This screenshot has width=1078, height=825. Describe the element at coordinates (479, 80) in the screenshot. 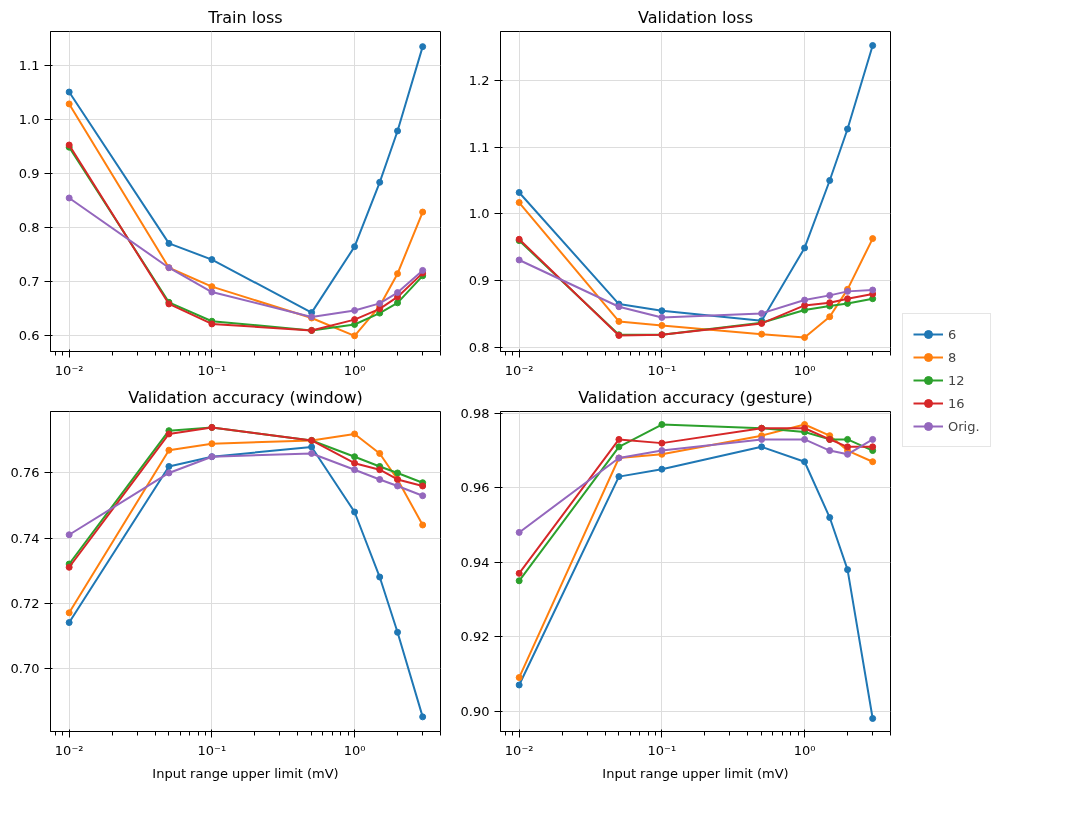

I see `y-tick-label: 1.2` at that location.